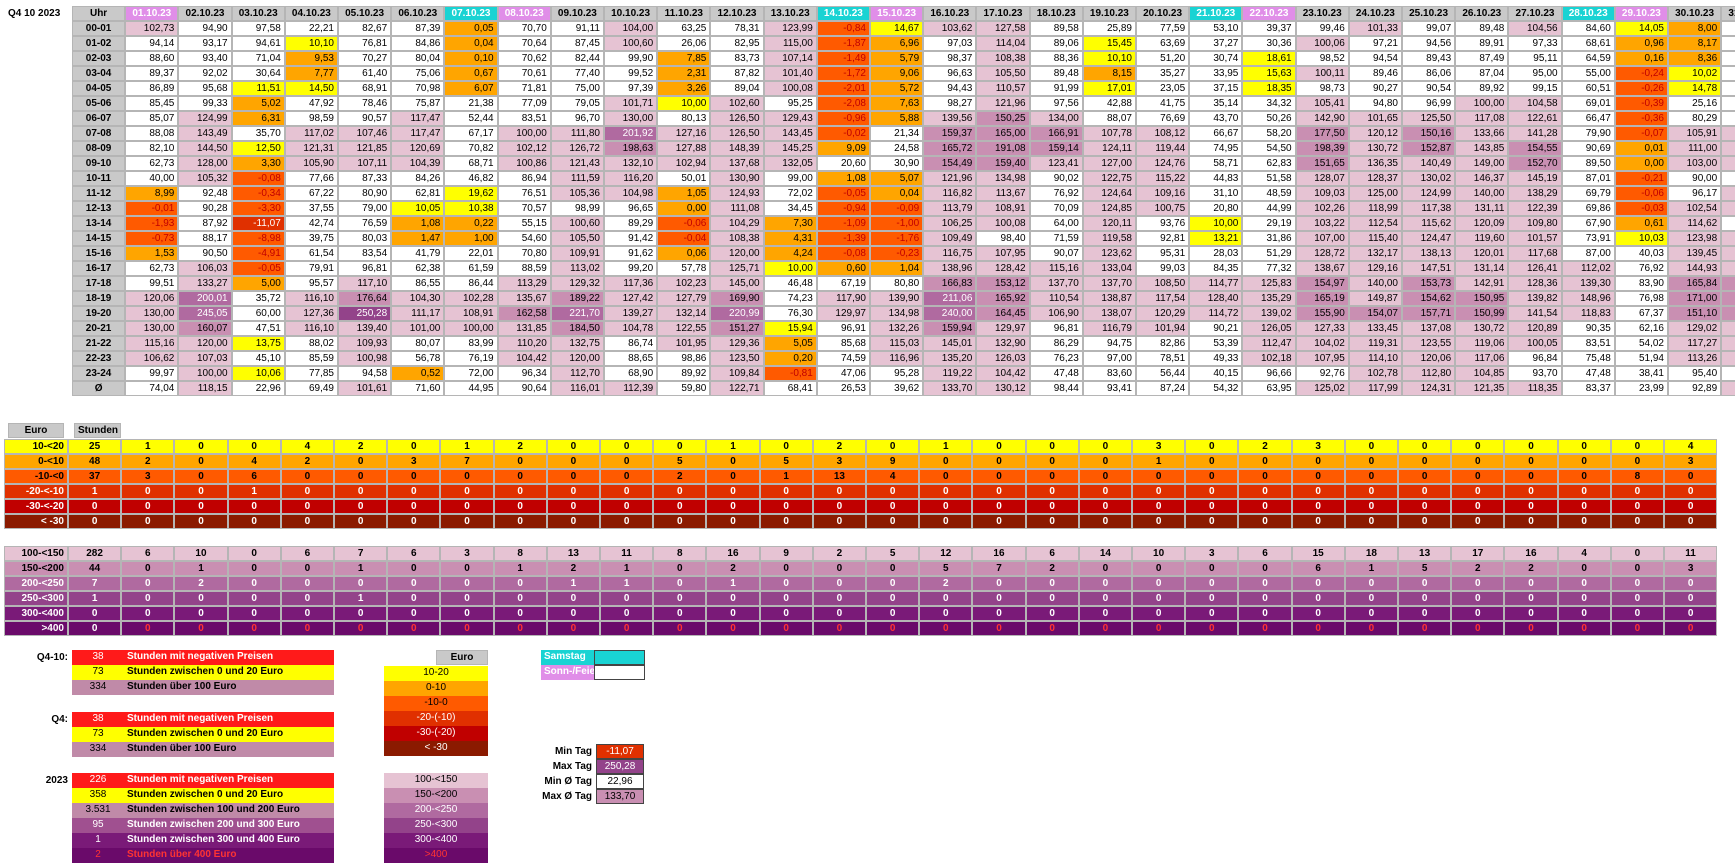  Describe the element at coordinates (1482, 223) in the screenshot. I see `price-cell: 120,09` at that location.